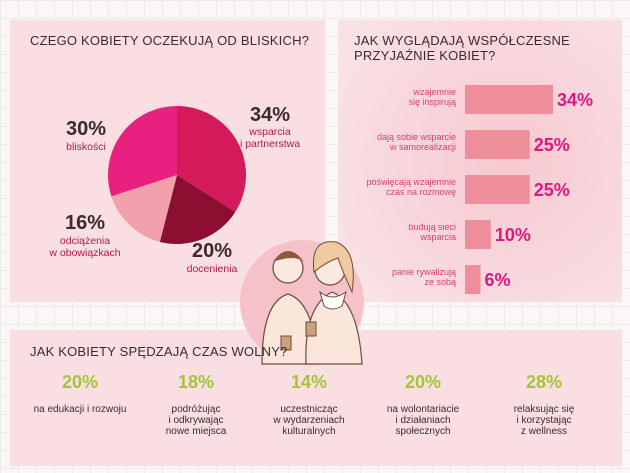  Describe the element at coordinates (302, 302) in the screenshot. I see `illustration` at that location.